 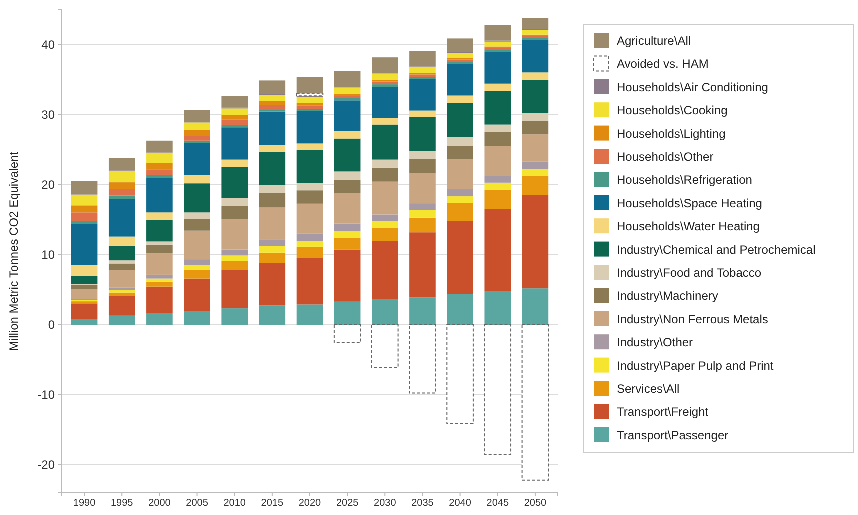 I want to click on legend-label: Transport\Passenger, so click(x=673, y=435).